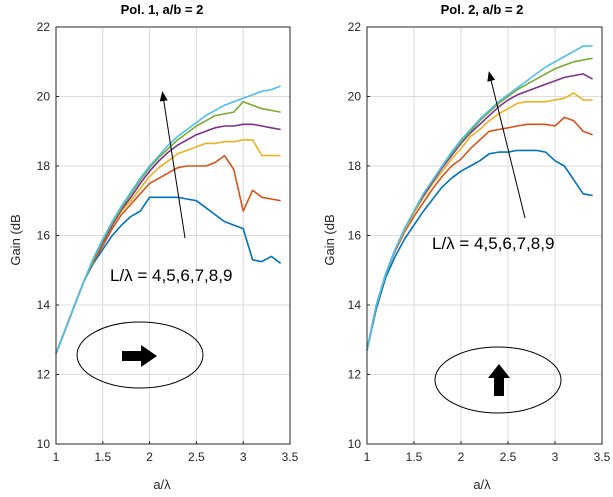 This screenshot has height=497, width=613. What do you see at coordinates (162, 9) in the screenshot?
I see `chart-title: Pol. 1, a/b = 2` at bounding box center [162, 9].